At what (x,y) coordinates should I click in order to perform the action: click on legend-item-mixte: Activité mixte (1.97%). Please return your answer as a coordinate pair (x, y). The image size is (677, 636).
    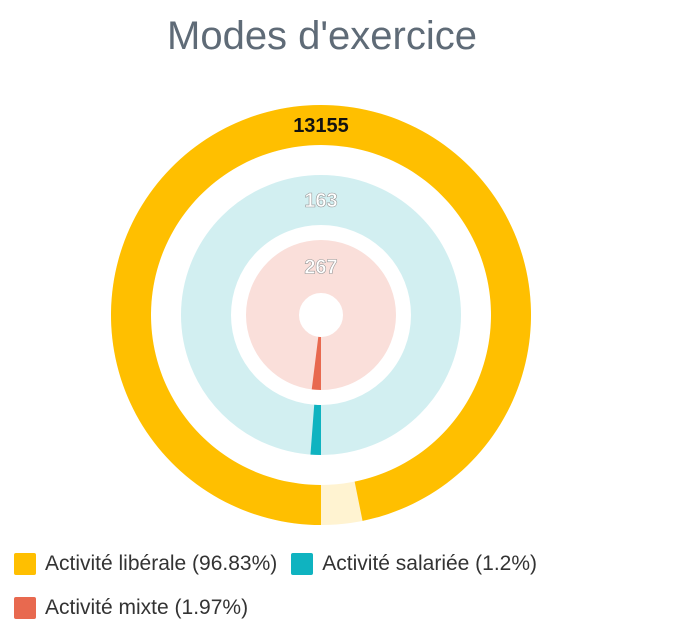
    Looking at the image, I should click on (131, 608).